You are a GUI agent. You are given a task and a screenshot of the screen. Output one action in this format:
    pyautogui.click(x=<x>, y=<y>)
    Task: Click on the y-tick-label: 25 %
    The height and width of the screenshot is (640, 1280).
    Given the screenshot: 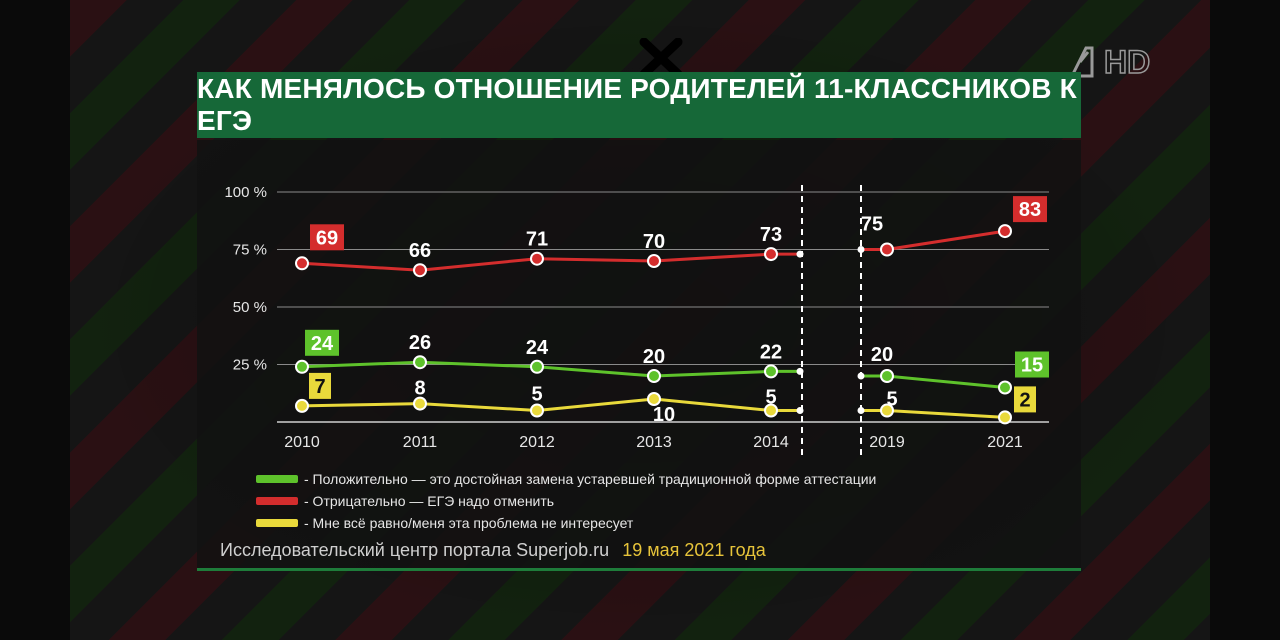 What is the action you would take?
    pyautogui.click(x=250, y=365)
    